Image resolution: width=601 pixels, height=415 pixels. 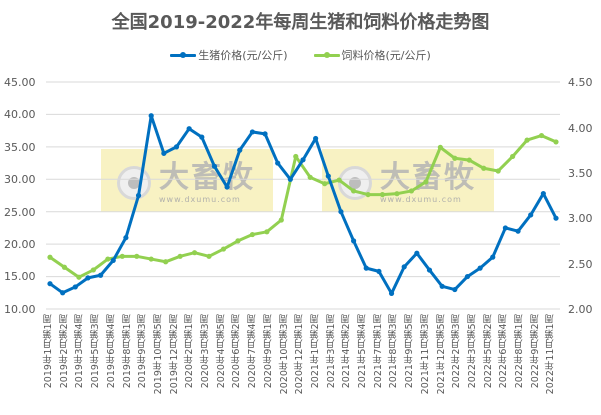 I want to click on y-tick-label: 2.50, so click(x=580, y=264).